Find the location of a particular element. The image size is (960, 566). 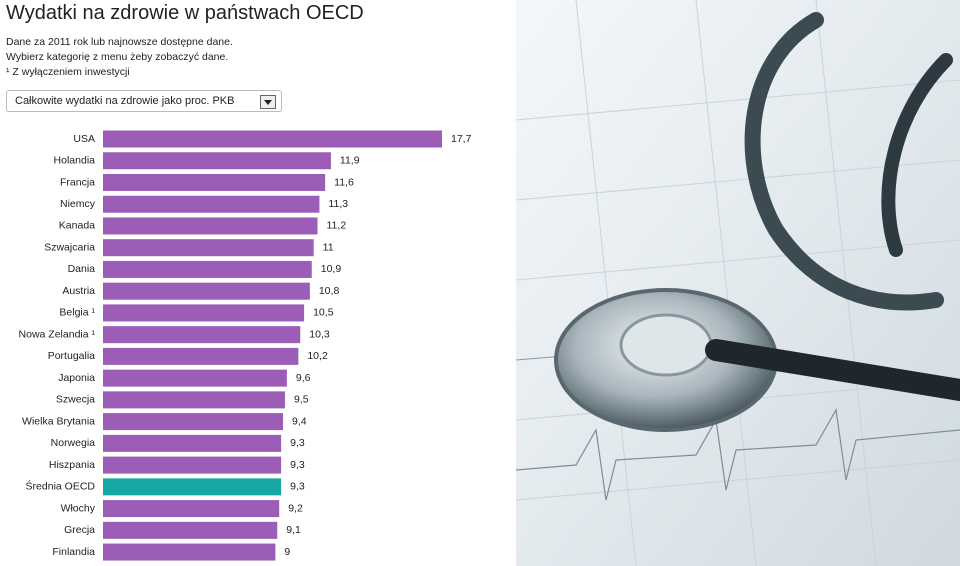

category-label: Kanada is located at coordinates (77, 226).